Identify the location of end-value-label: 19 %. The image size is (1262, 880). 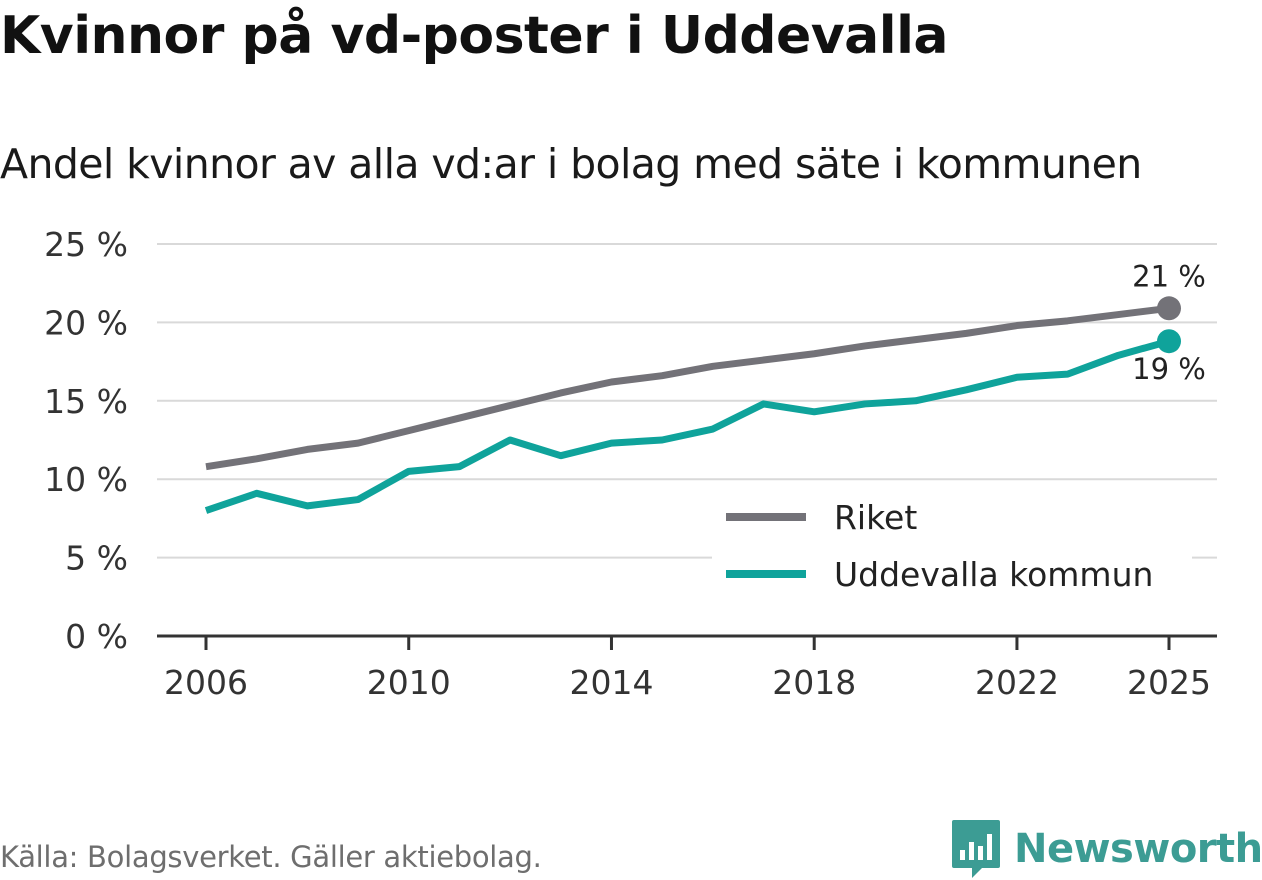
(1169, 369).